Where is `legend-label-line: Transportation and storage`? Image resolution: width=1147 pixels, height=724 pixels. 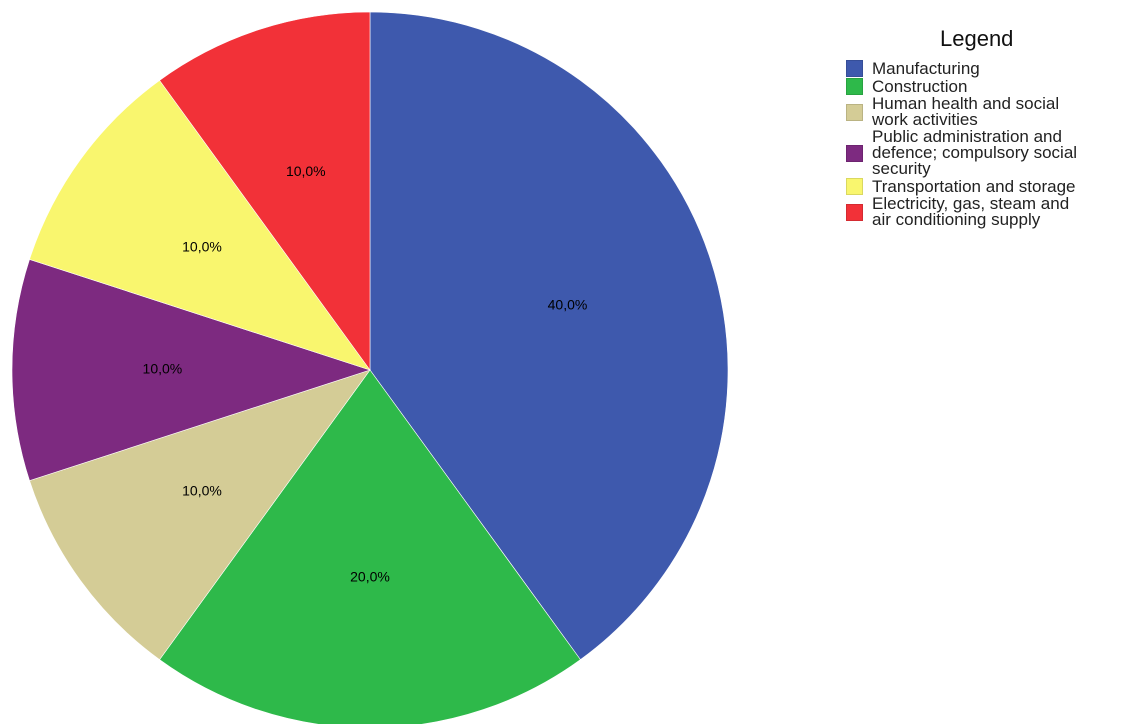
legend-label-line: Transportation and storage is located at coordinates (974, 186).